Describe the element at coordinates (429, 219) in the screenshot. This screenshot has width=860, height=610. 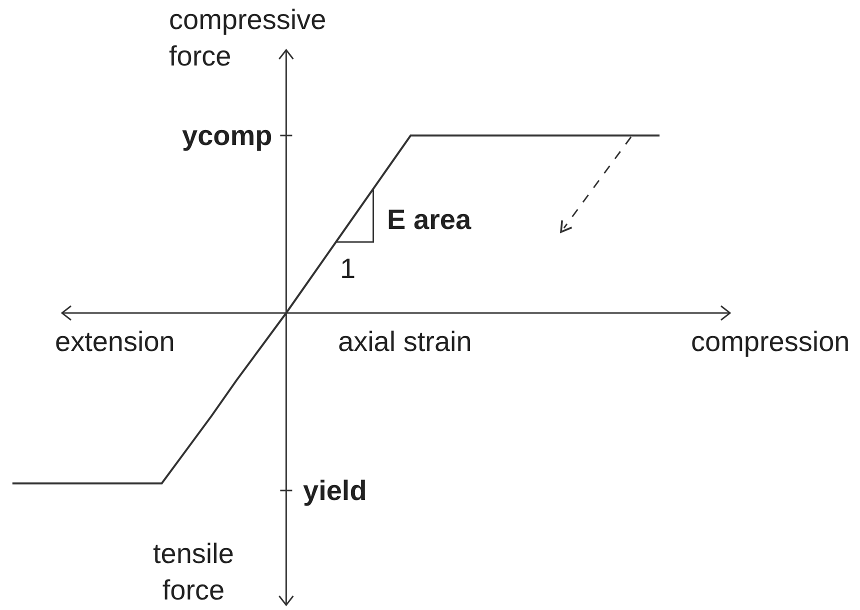
I see `annotation: E area` at that location.